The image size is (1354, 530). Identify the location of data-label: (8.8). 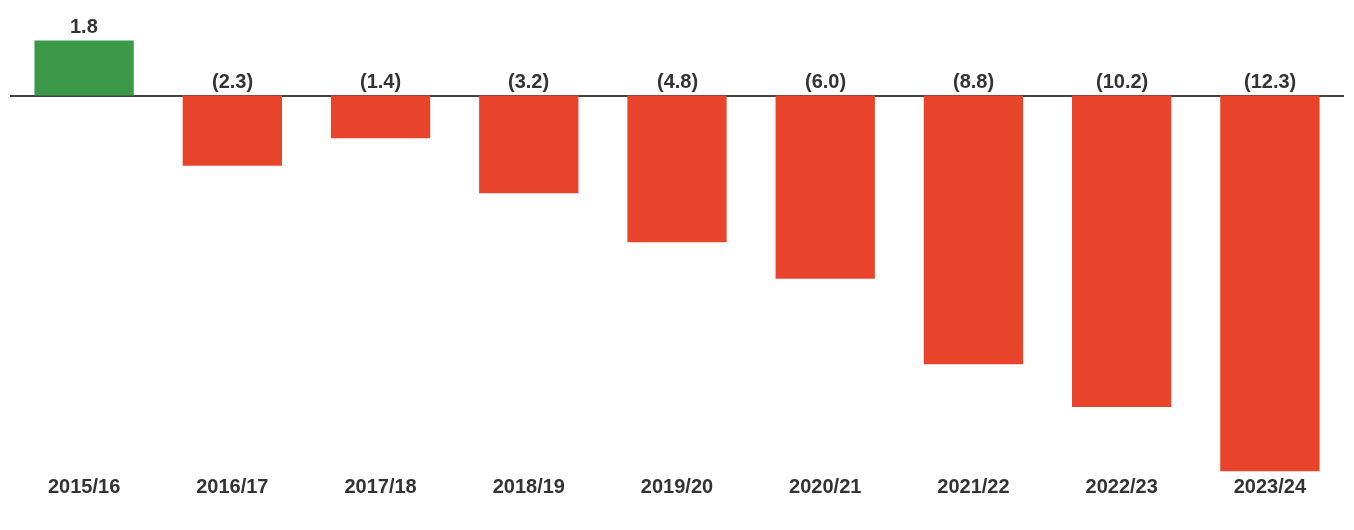
(974, 81).